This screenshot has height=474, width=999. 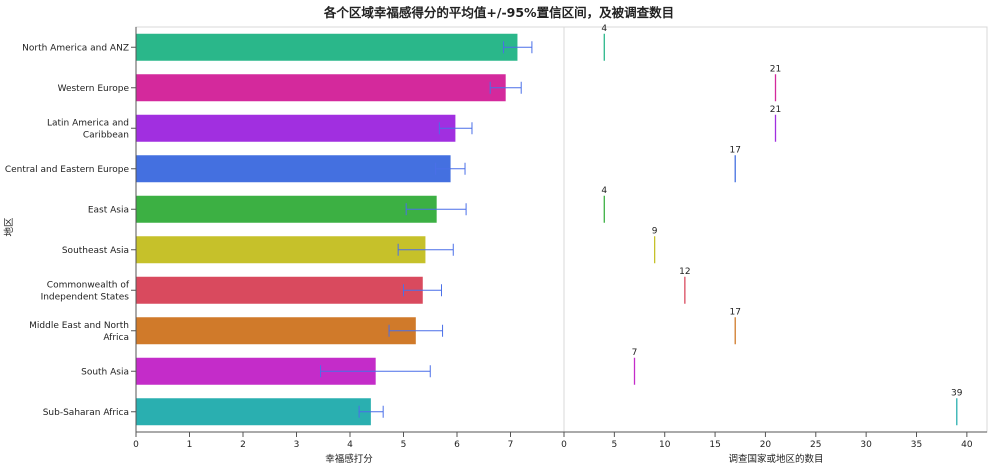 What do you see at coordinates (714, 445) in the screenshot?
I see `x-tick-label-2-4: 15` at bounding box center [714, 445].